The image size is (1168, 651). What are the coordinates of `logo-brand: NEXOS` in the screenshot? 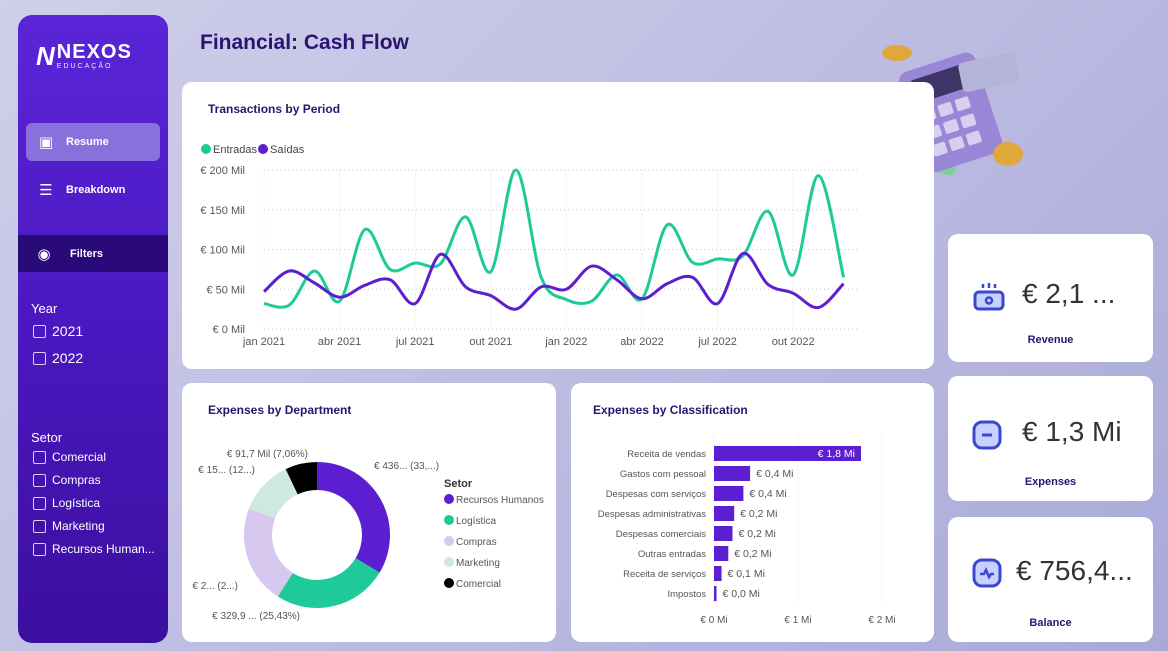 It's located at (94, 51).